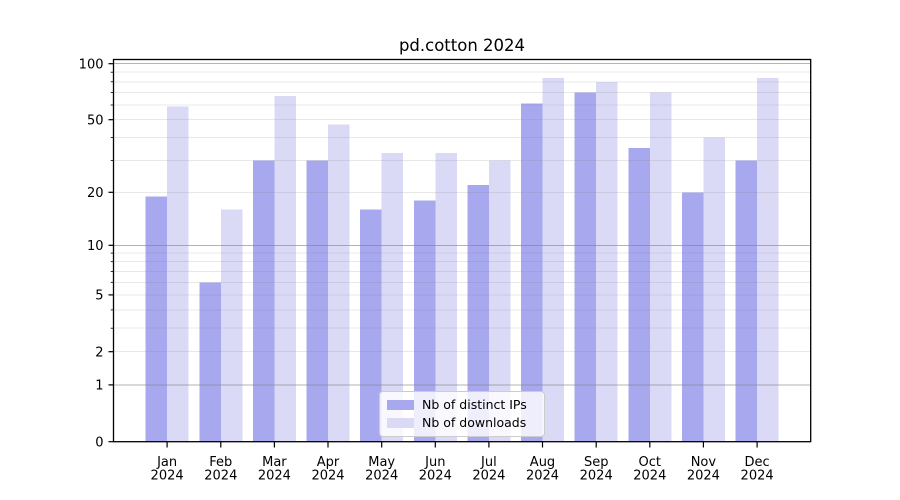 This screenshot has height=500, width=900. I want to click on bar-nb-of-distinct-ips-feb-2024, so click(210, 362).